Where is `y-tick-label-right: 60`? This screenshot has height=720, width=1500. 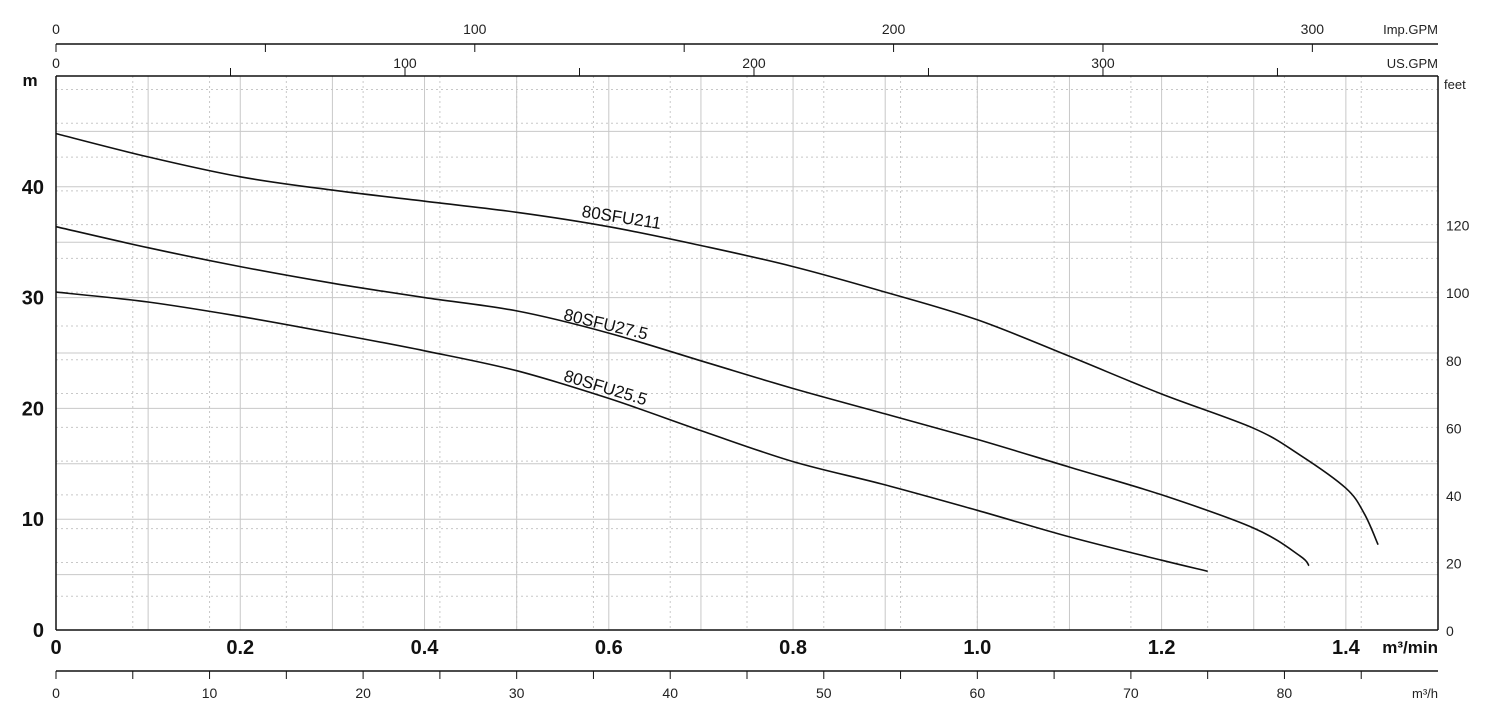 y-tick-label-right: 60 is located at coordinates (1454, 428).